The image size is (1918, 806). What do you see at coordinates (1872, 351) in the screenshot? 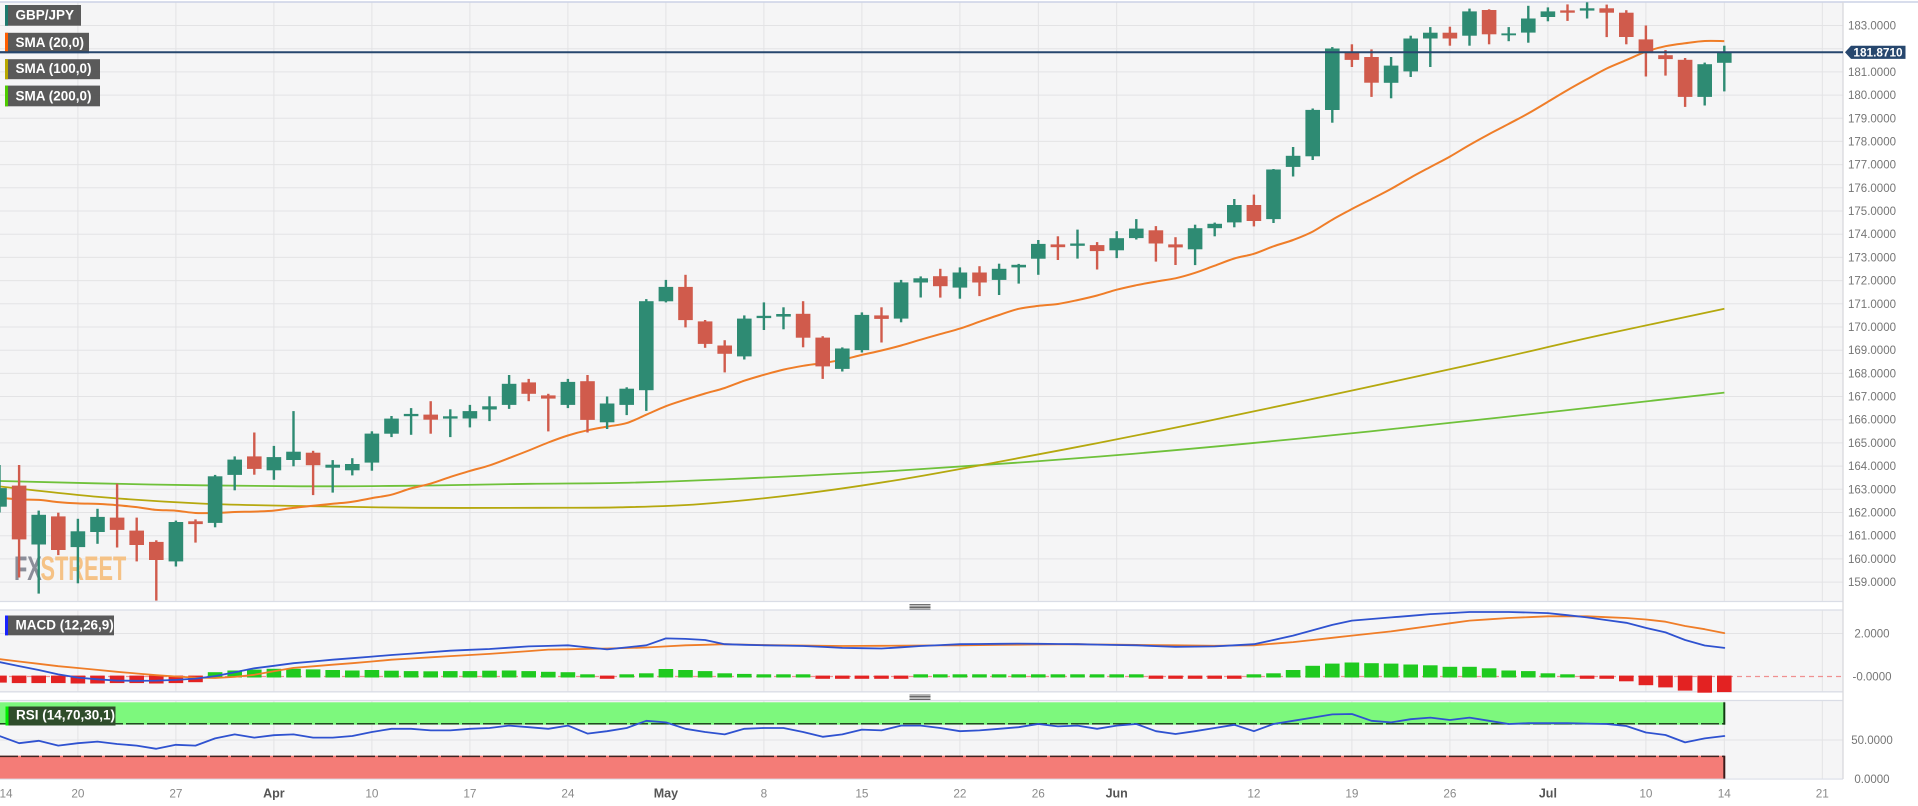
I see `svg-text: 169.0000` at bounding box center [1872, 351].